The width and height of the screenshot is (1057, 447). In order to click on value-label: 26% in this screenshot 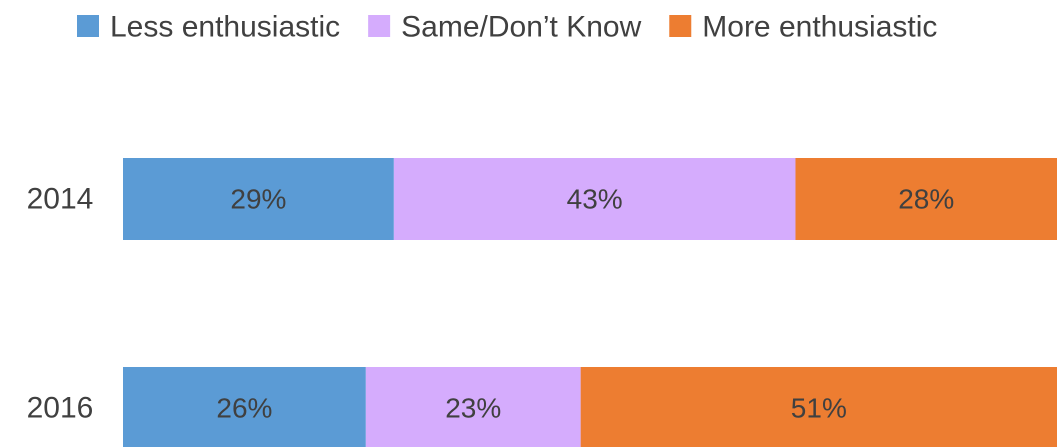, I will do `click(244, 408)`.